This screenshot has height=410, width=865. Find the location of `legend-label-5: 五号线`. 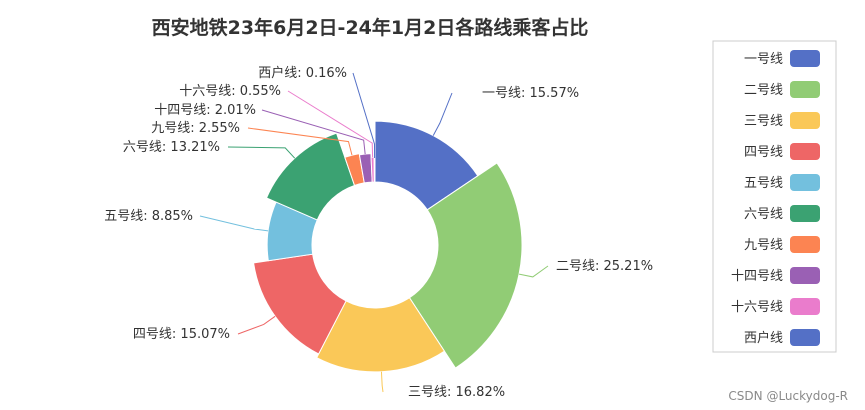

legend-label-5: 五号线 is located at coordinates (763, 183).